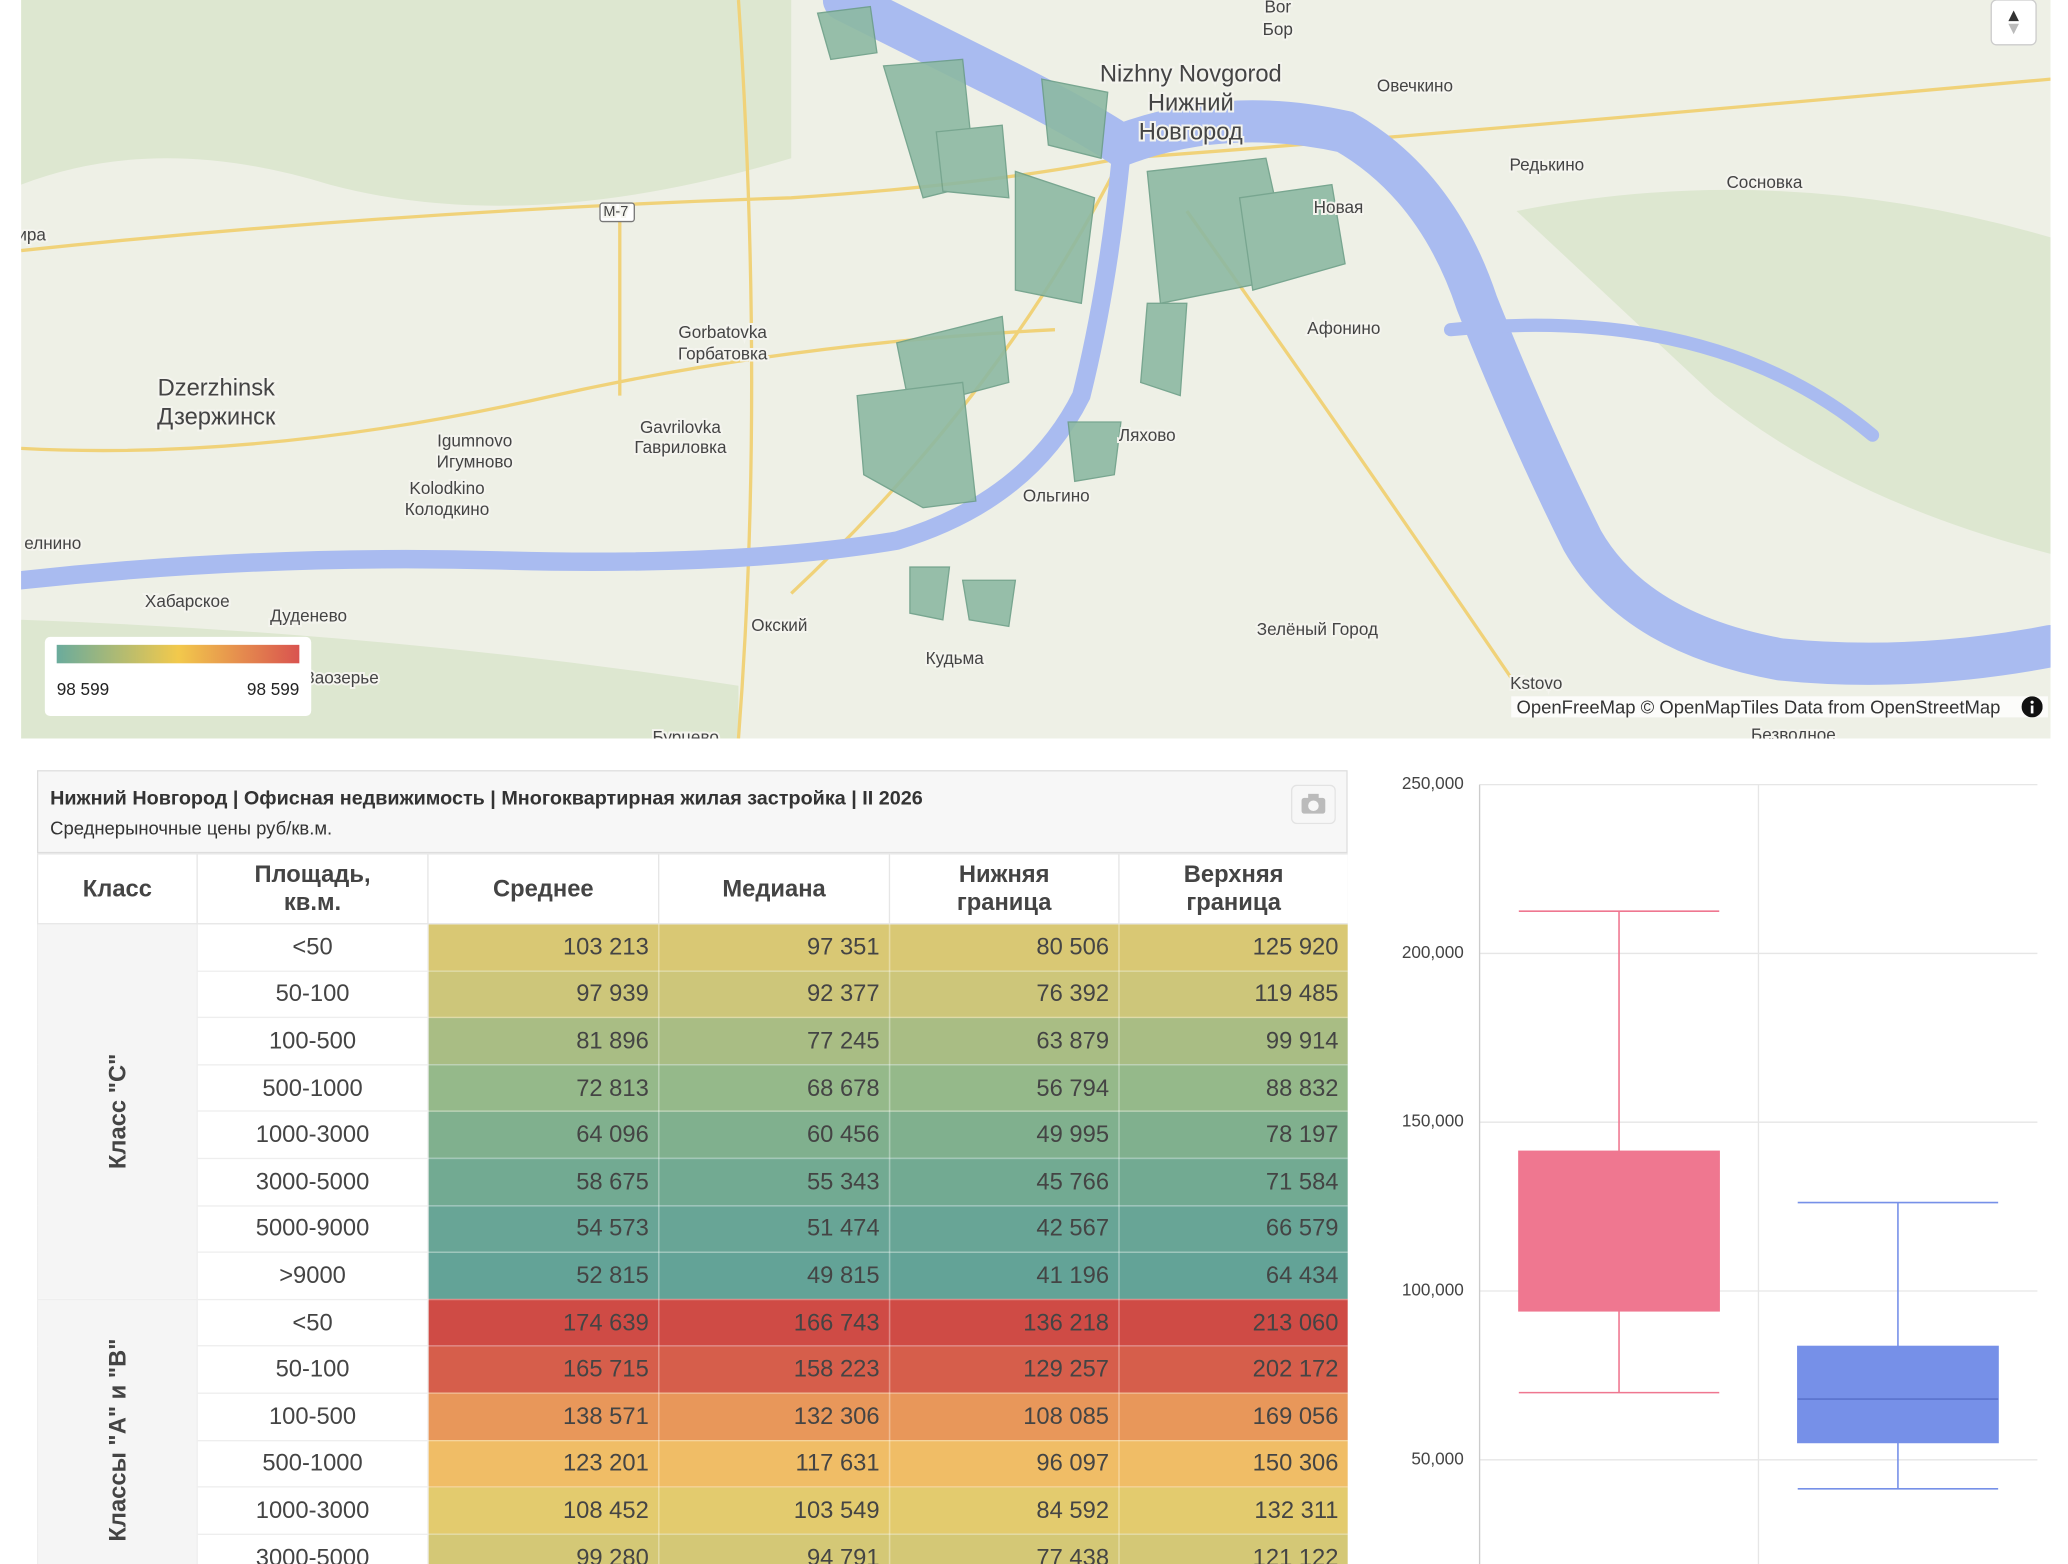 The width and height of the screenshot is (2068, 1564). I want to click on table-row: 500-1000 72 813 68 678 56 794 88 832, so click(693, 1088).